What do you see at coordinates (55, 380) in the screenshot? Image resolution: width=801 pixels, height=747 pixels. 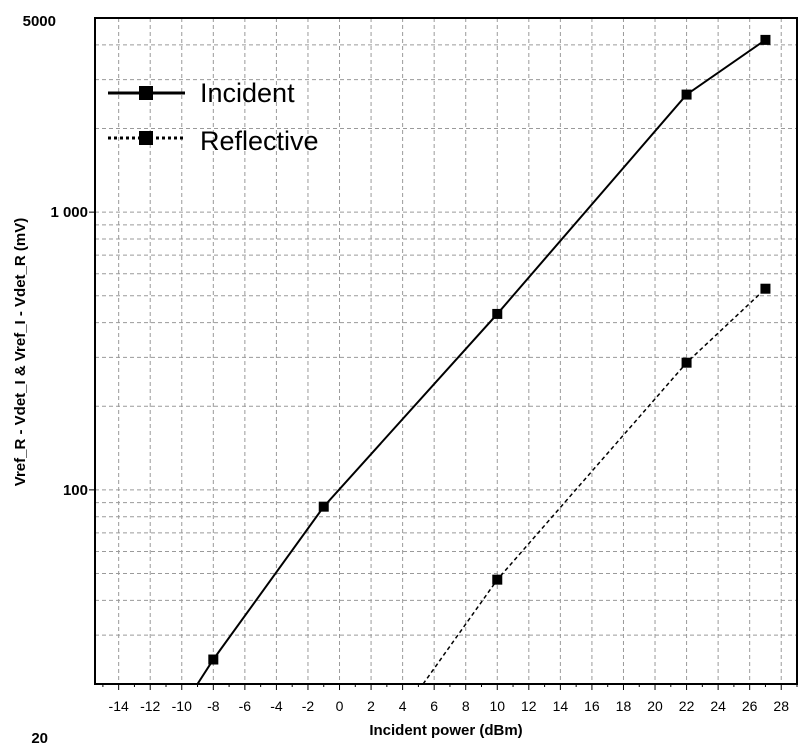 I see `y-tick-labels: 5000 1 000 100 20` at bounding box center [55, 380].